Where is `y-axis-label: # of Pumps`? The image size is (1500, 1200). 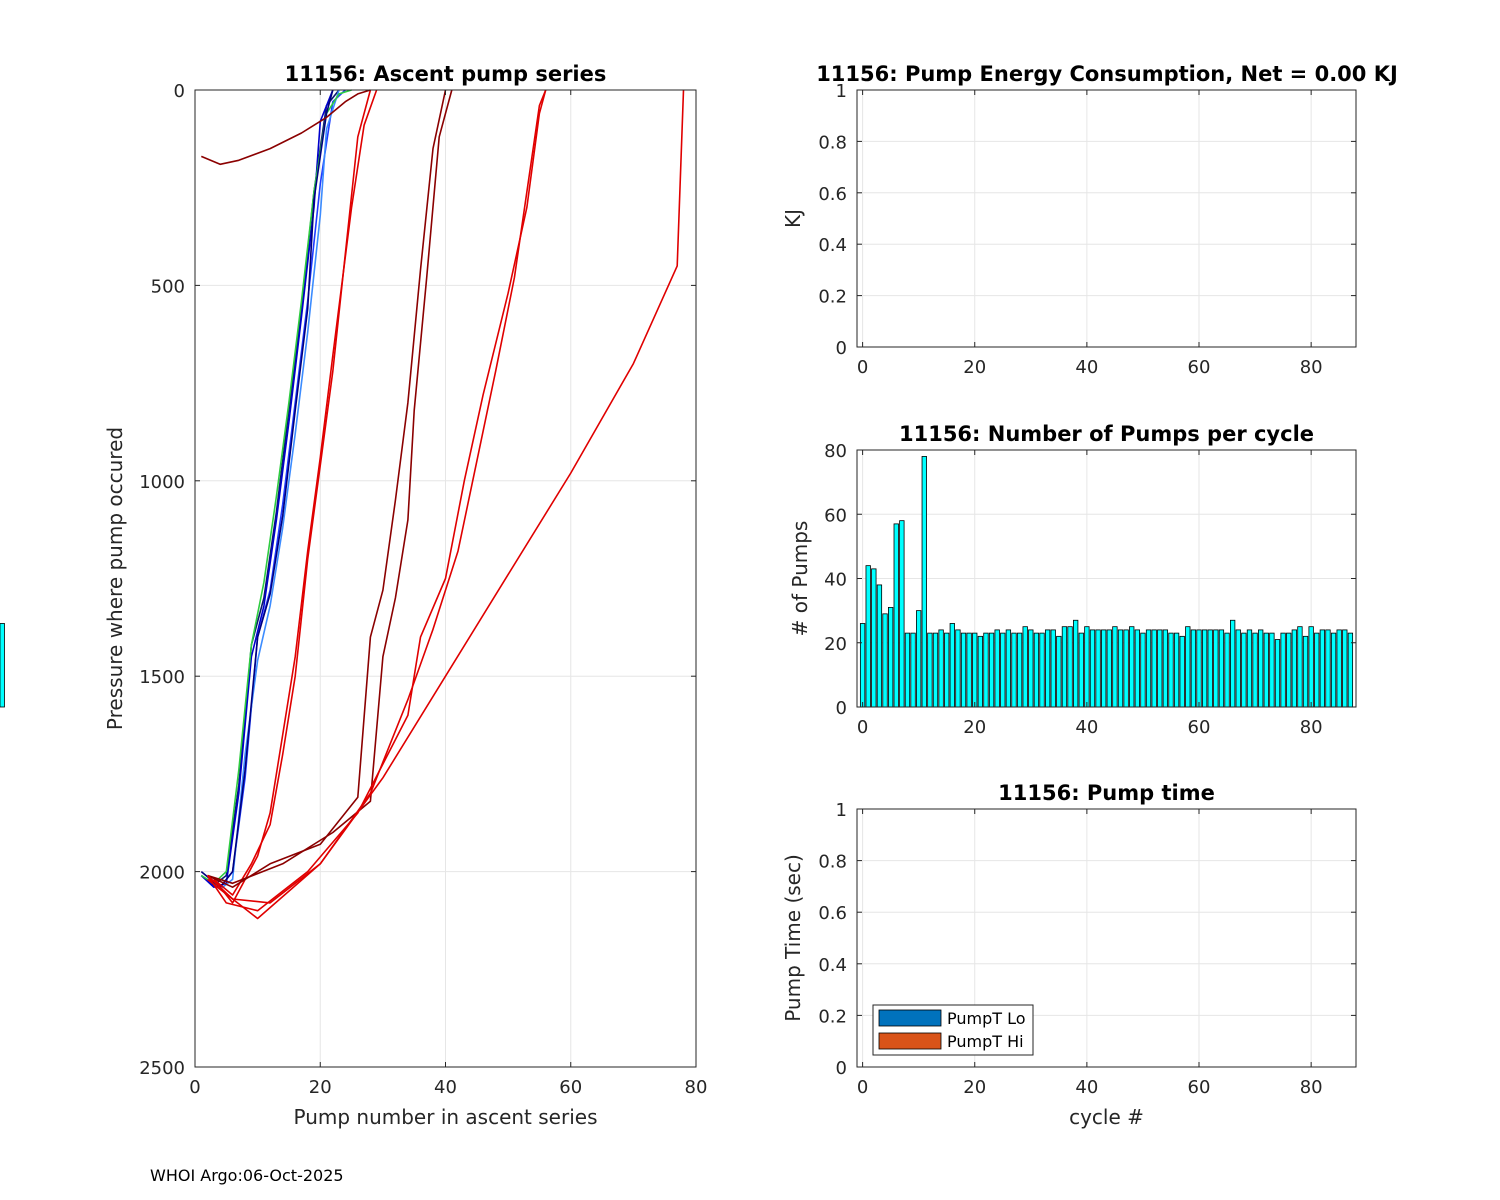 y-axis-label: # of Pumps is located at coordinates (800, 579).